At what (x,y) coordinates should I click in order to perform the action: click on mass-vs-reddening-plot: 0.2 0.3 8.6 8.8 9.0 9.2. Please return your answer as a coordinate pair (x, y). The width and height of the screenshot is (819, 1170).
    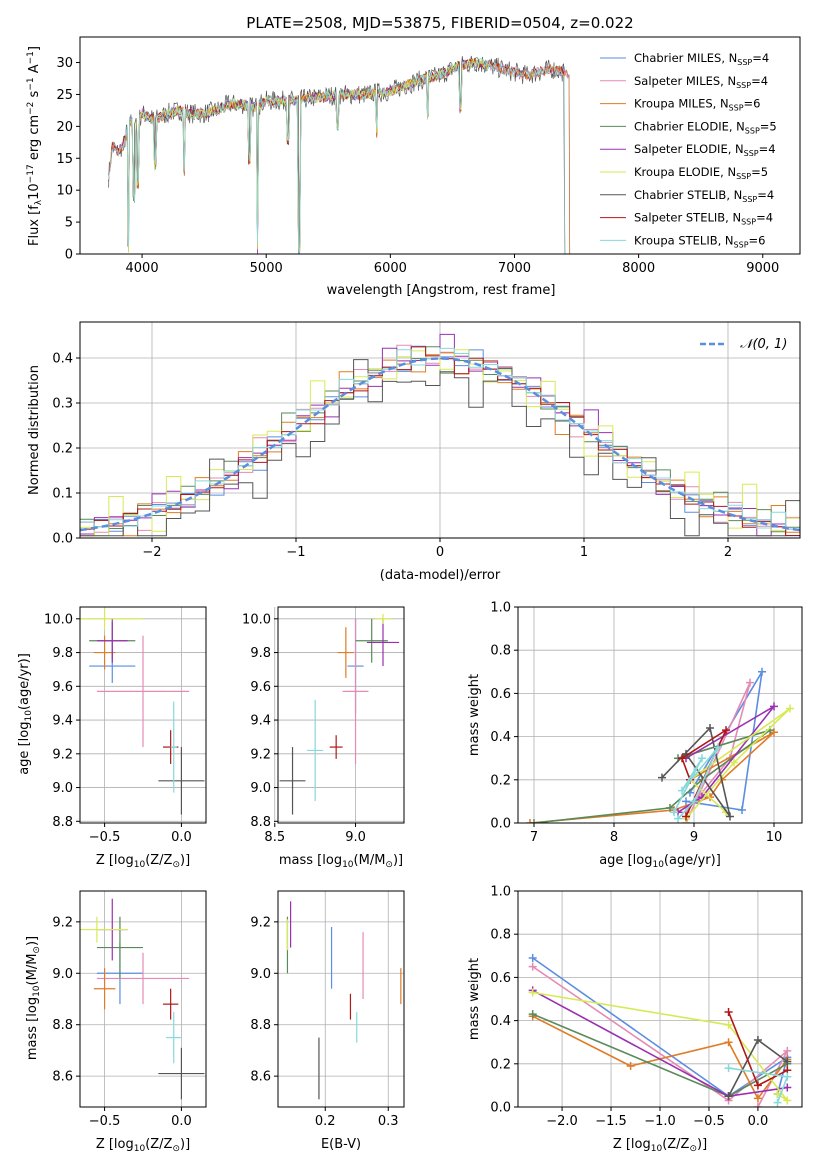
    Looking at the image, I should click on (327, 1009).